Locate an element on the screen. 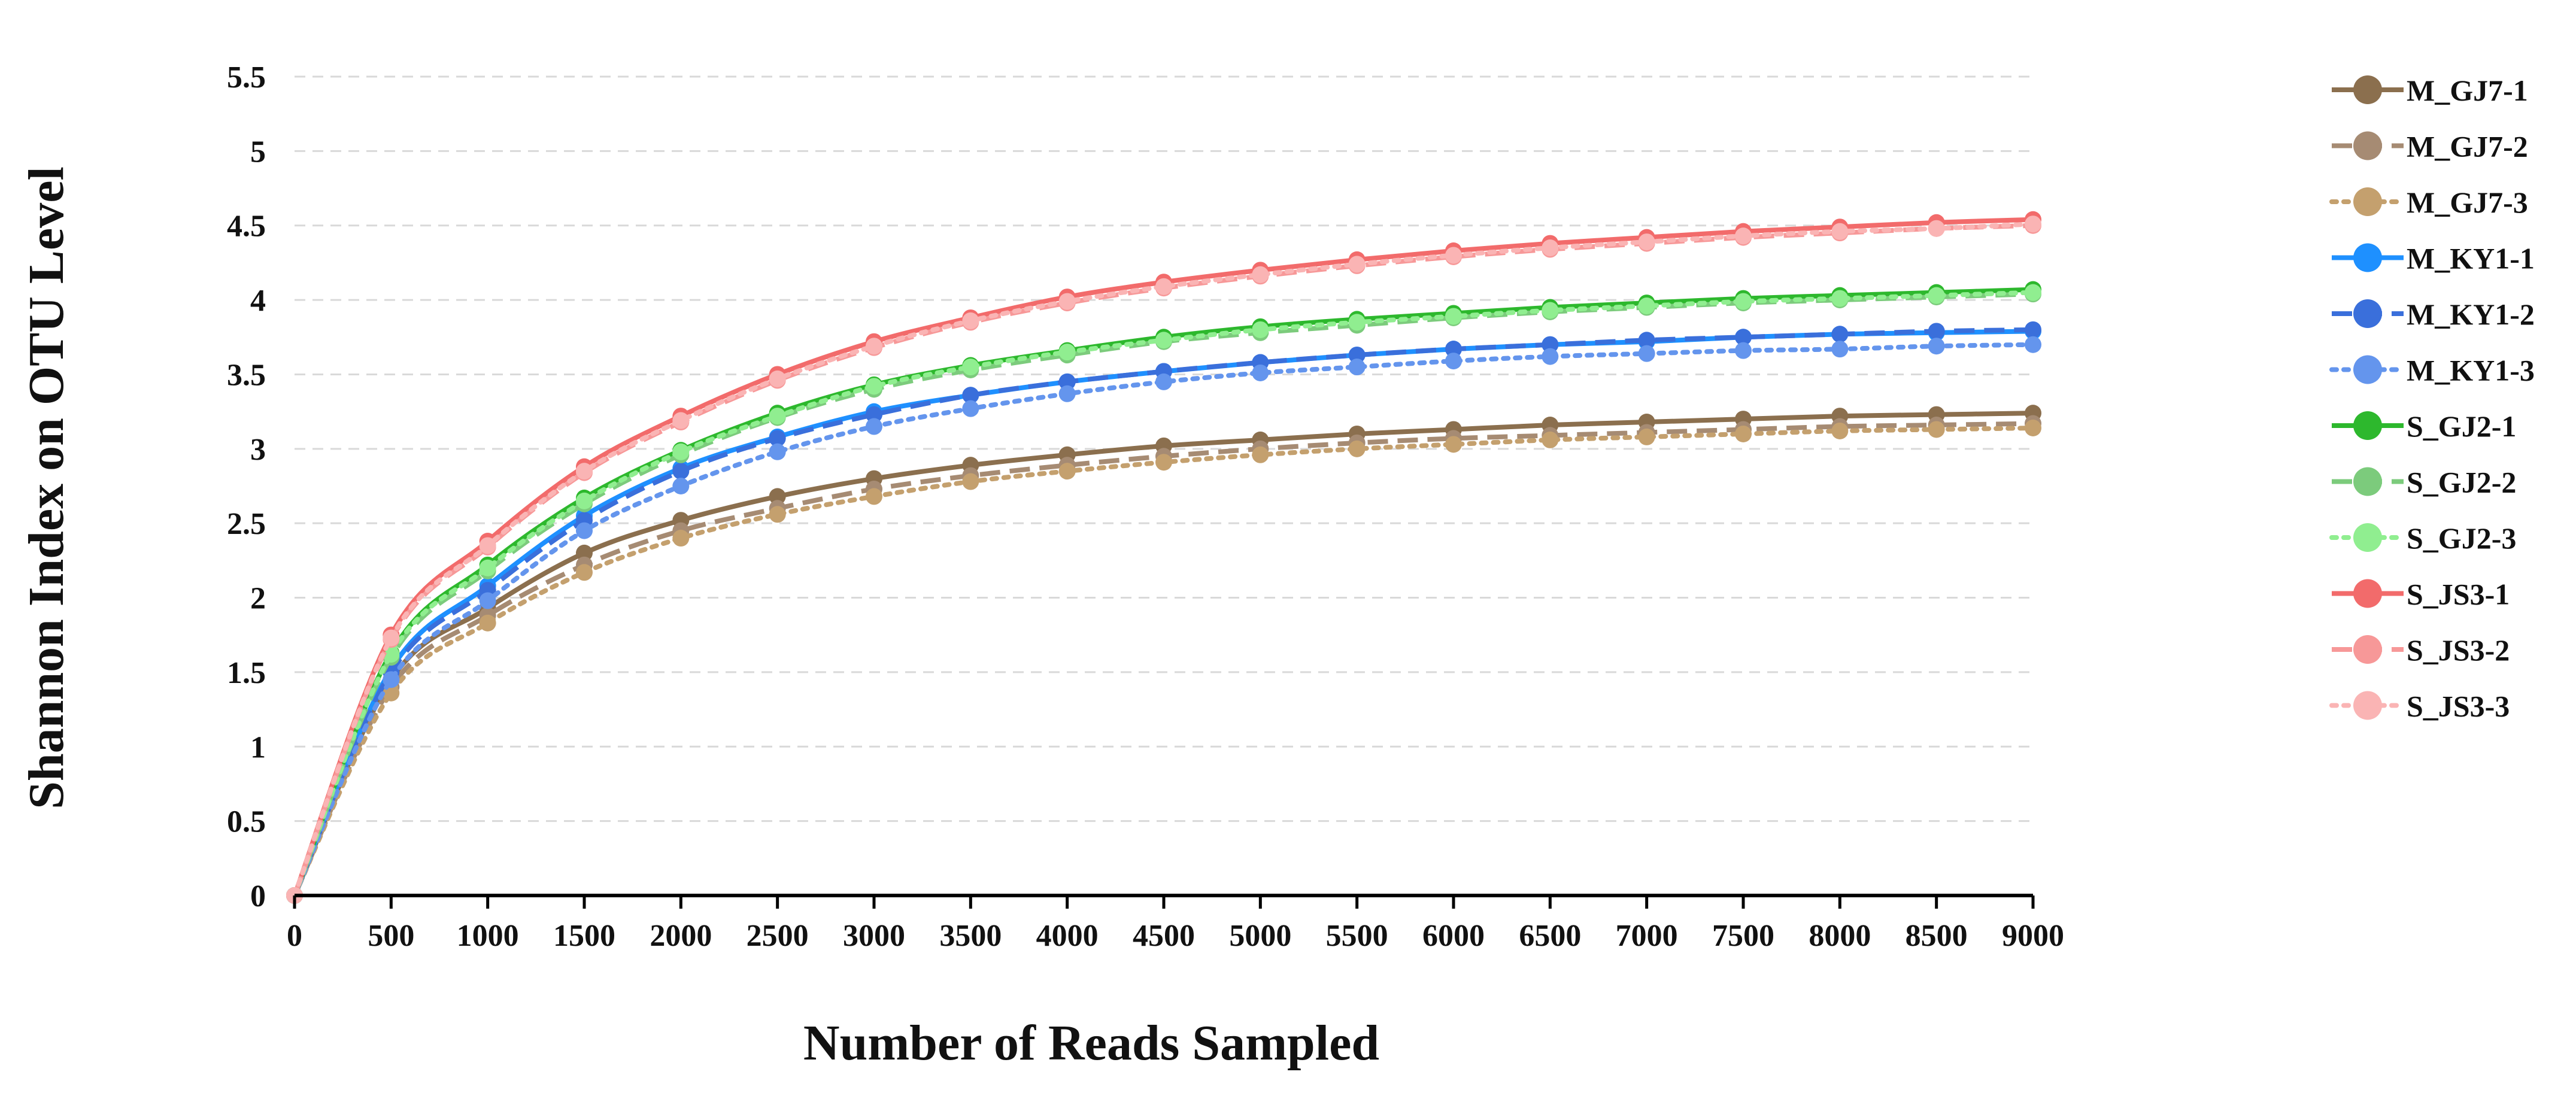  y-tick-label: 4.5 is located at coordinates (246, 227).